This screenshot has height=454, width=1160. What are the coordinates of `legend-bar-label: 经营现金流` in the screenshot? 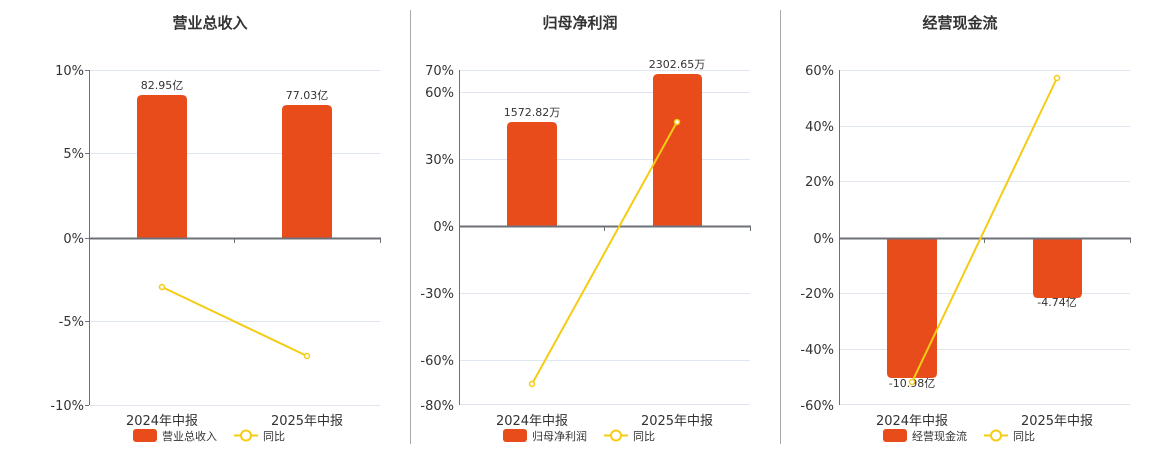 It's located at (939, 436).